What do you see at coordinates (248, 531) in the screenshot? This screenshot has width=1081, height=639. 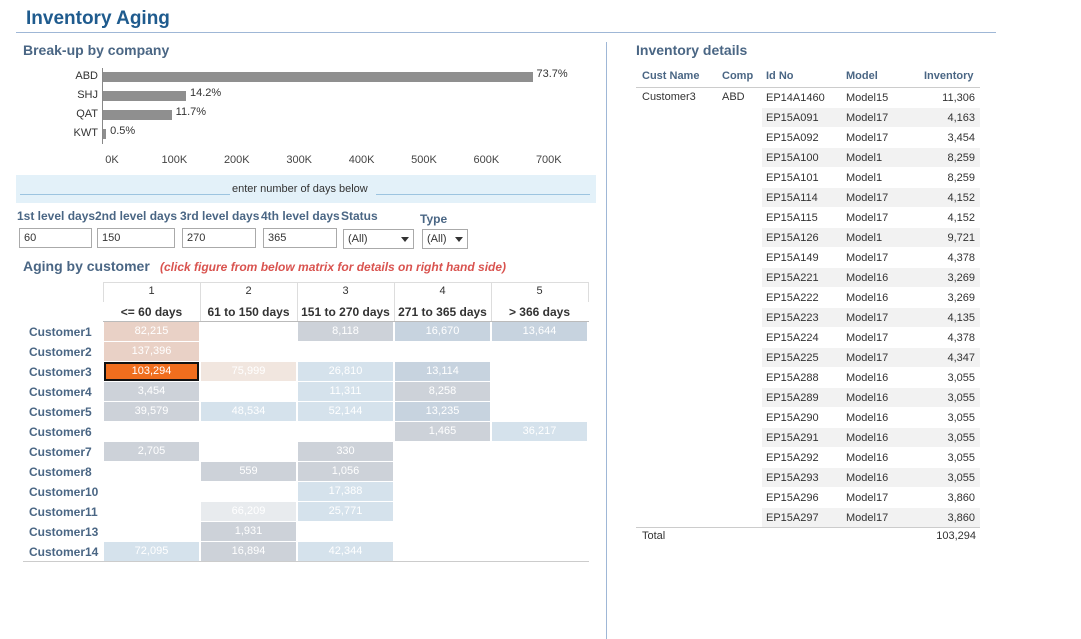 I see `matrix-cell: 1,931` at bounding box center [248, 531].